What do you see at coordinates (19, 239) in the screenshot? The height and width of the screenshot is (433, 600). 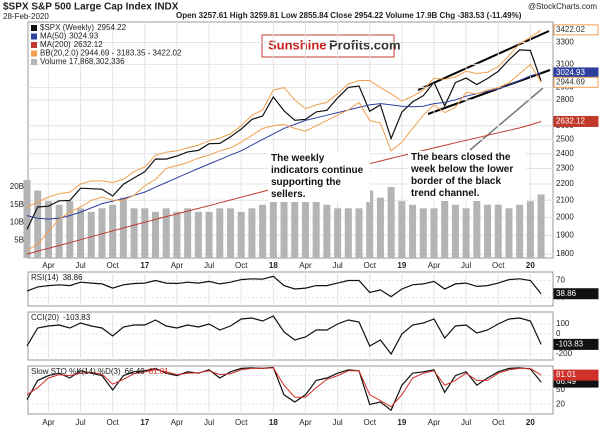 I see `y2-tick-label: 5B` at bounding box center [19, 239].